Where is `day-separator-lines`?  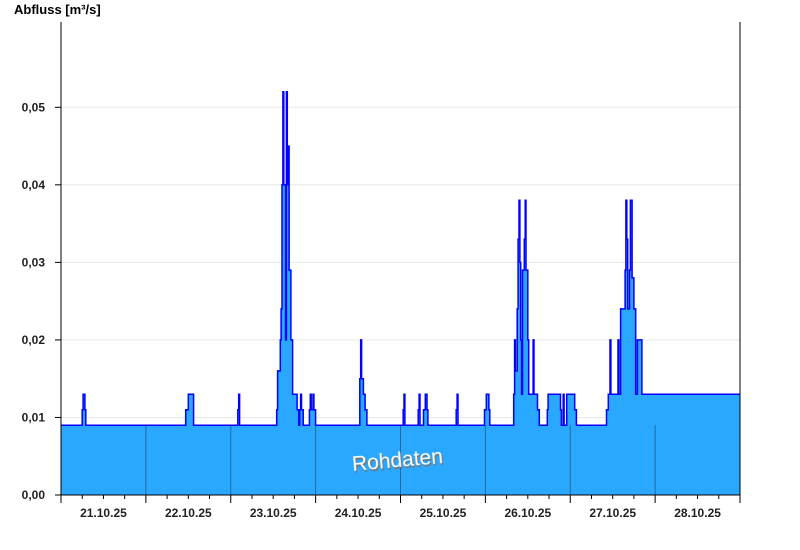 day-separator-lines is located at coordinates (400, 460).